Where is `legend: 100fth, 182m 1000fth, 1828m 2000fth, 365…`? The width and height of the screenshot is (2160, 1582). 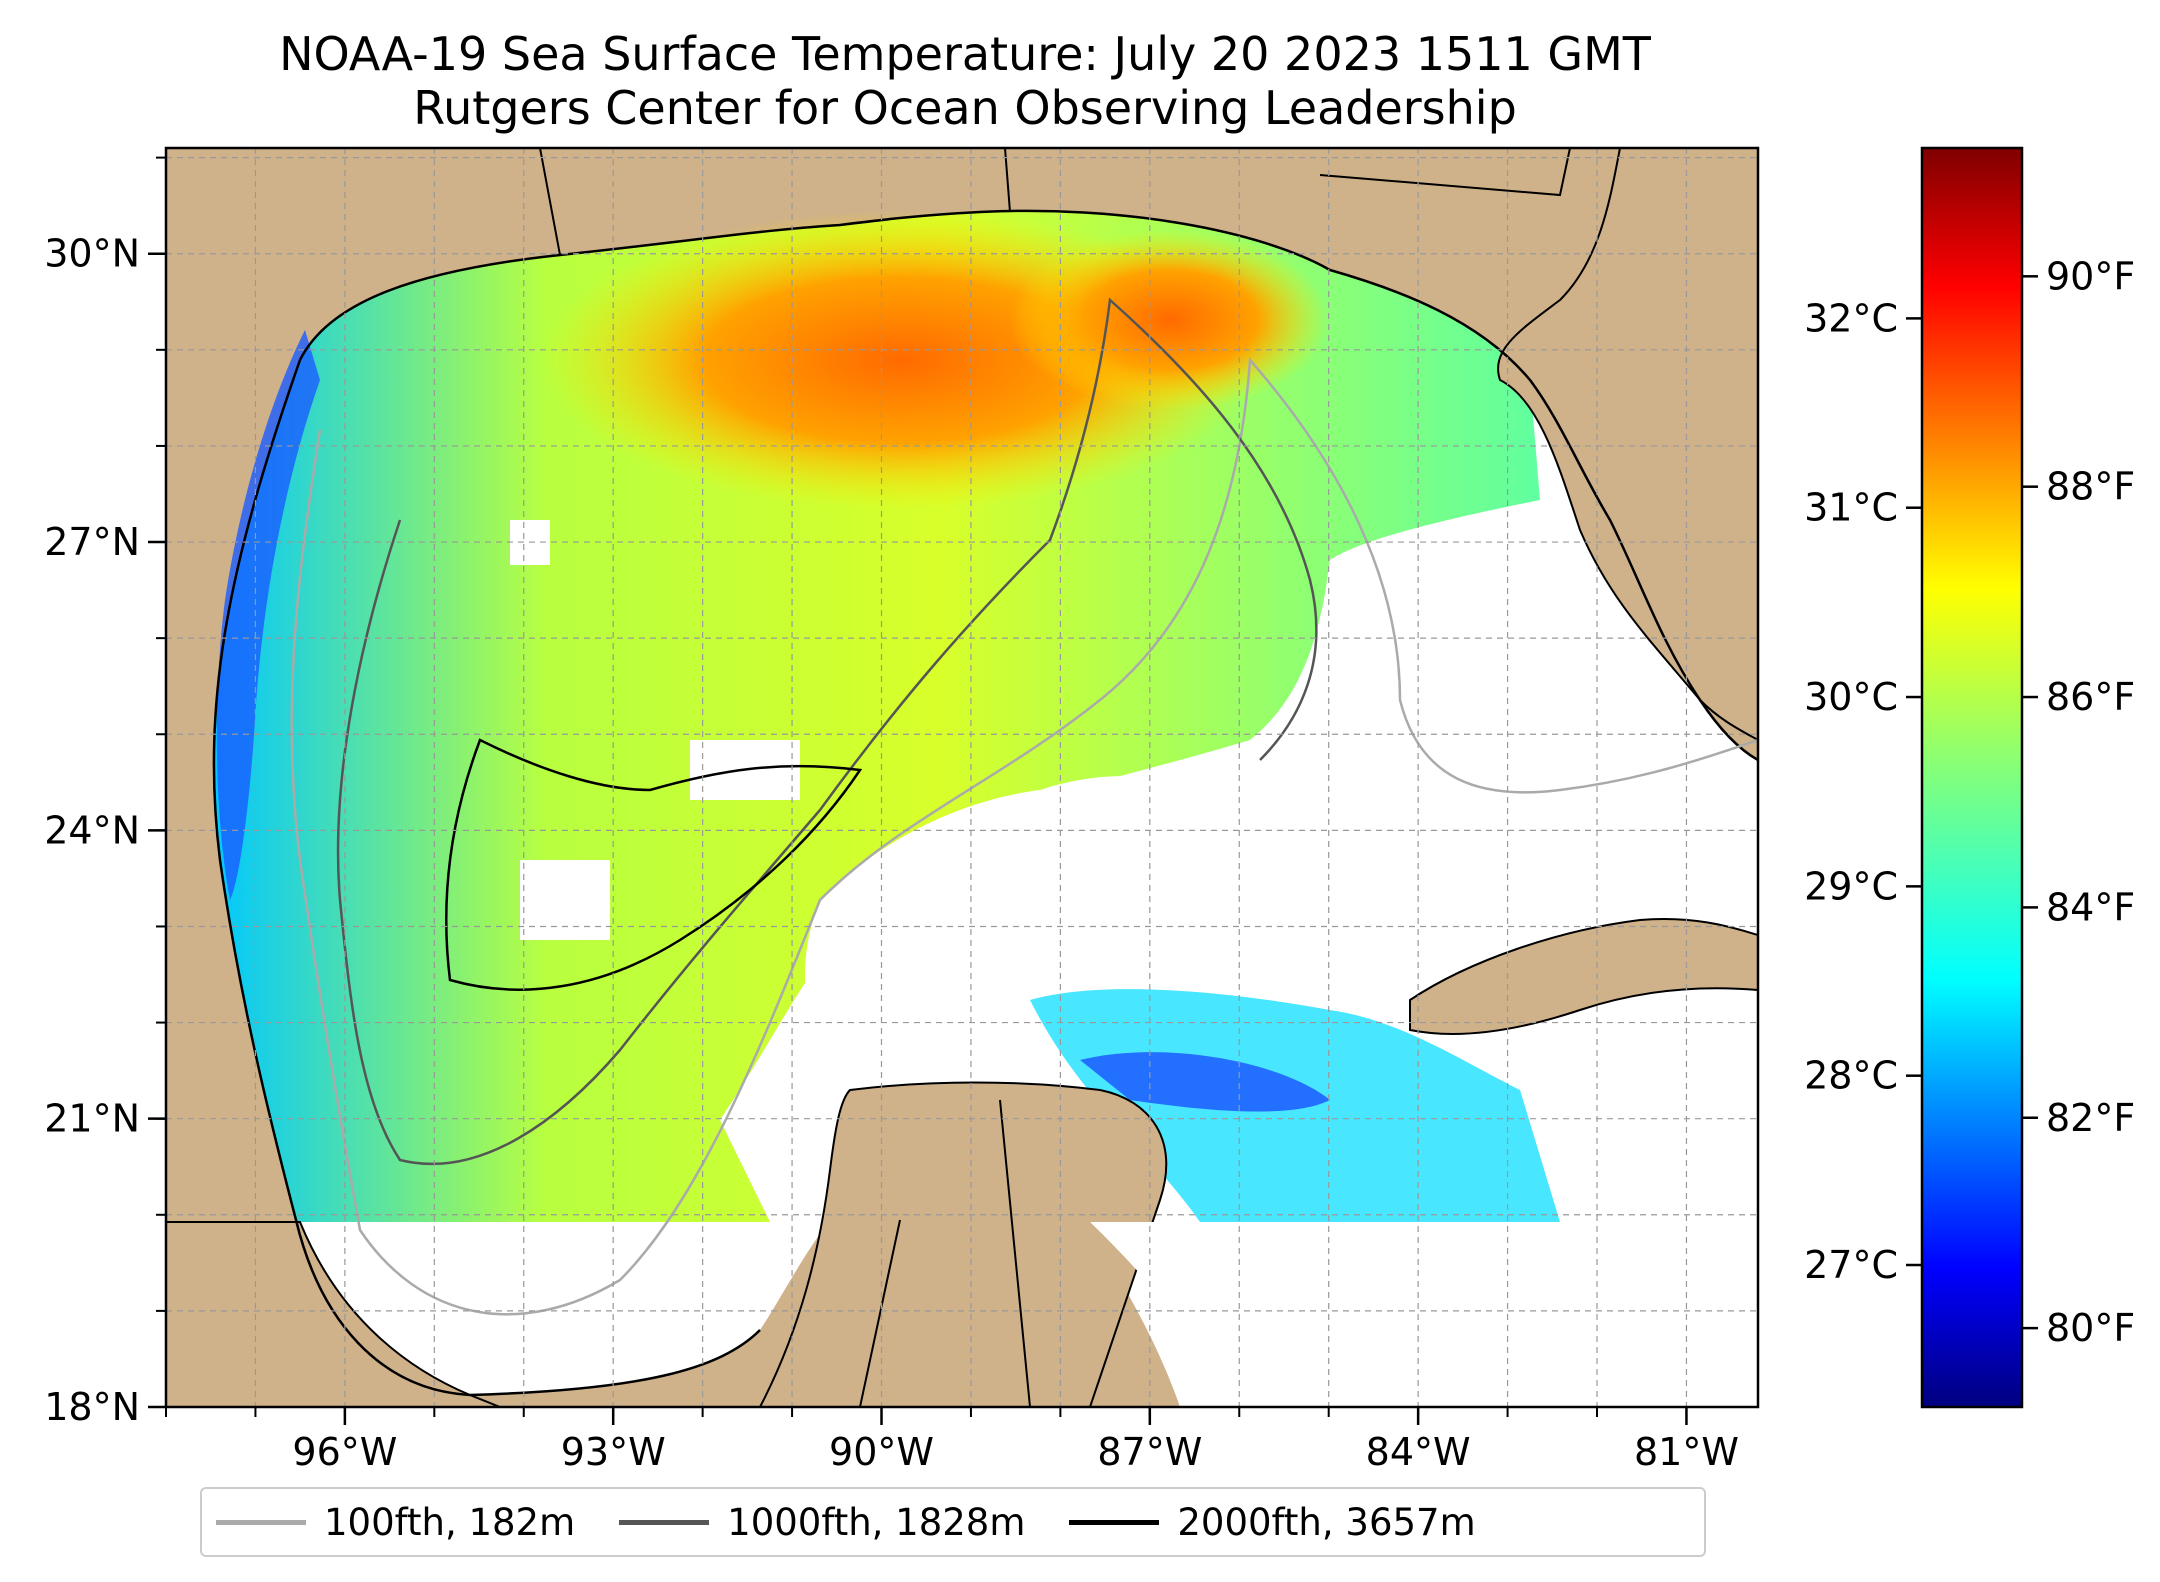
legend: 100fth, 182m 1000fth, 1828m 2000fth, 365… is located at coordinates (953, 1522).